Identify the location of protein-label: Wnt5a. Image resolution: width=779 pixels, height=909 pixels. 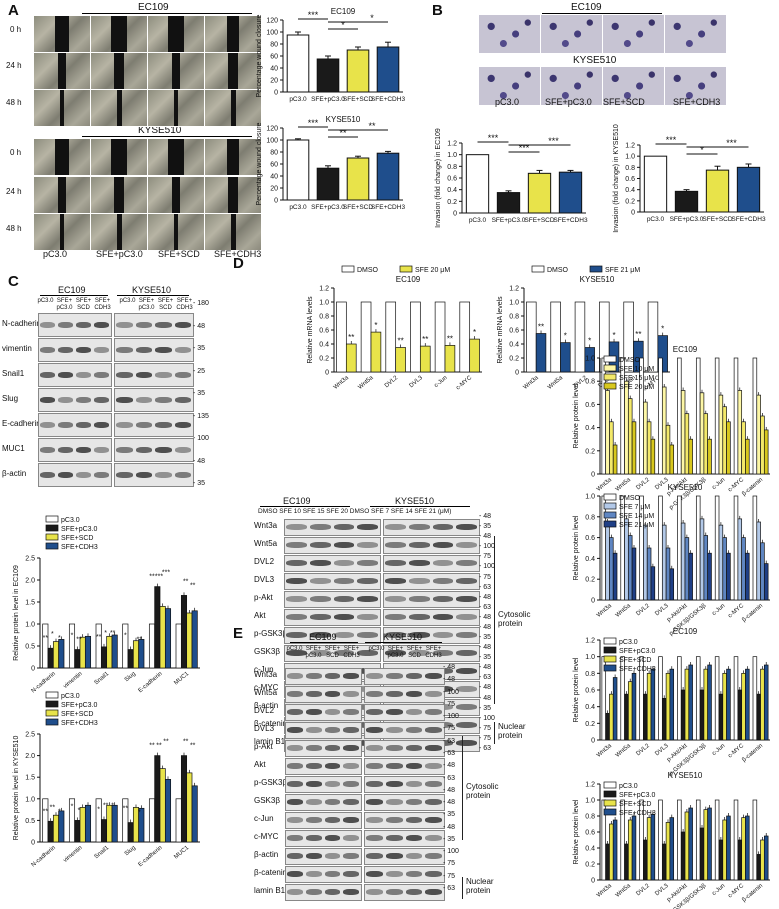
(266, 543).